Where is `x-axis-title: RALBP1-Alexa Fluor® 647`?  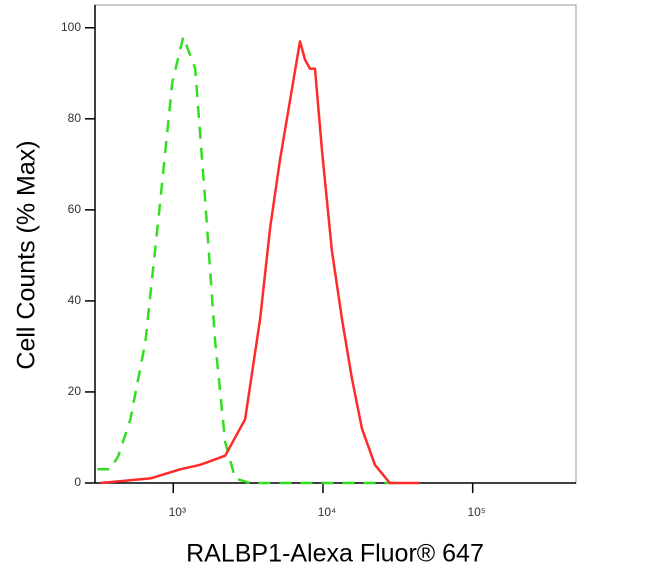 x-axis-title: RALBP1-Alexa Fluor® 647 is located at coordinates (335, 554).